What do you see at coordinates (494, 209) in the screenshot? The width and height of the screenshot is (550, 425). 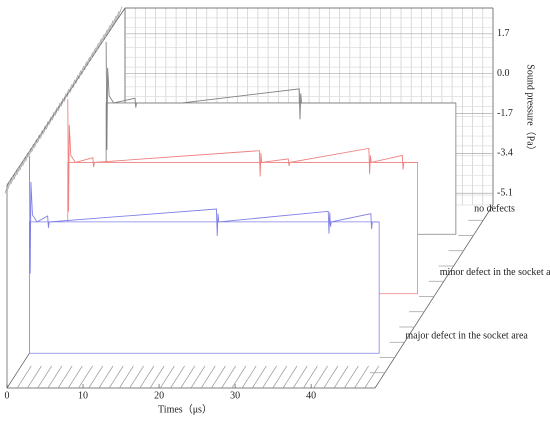 I see `legend-label: no defects` at bounding box center [494, 209].